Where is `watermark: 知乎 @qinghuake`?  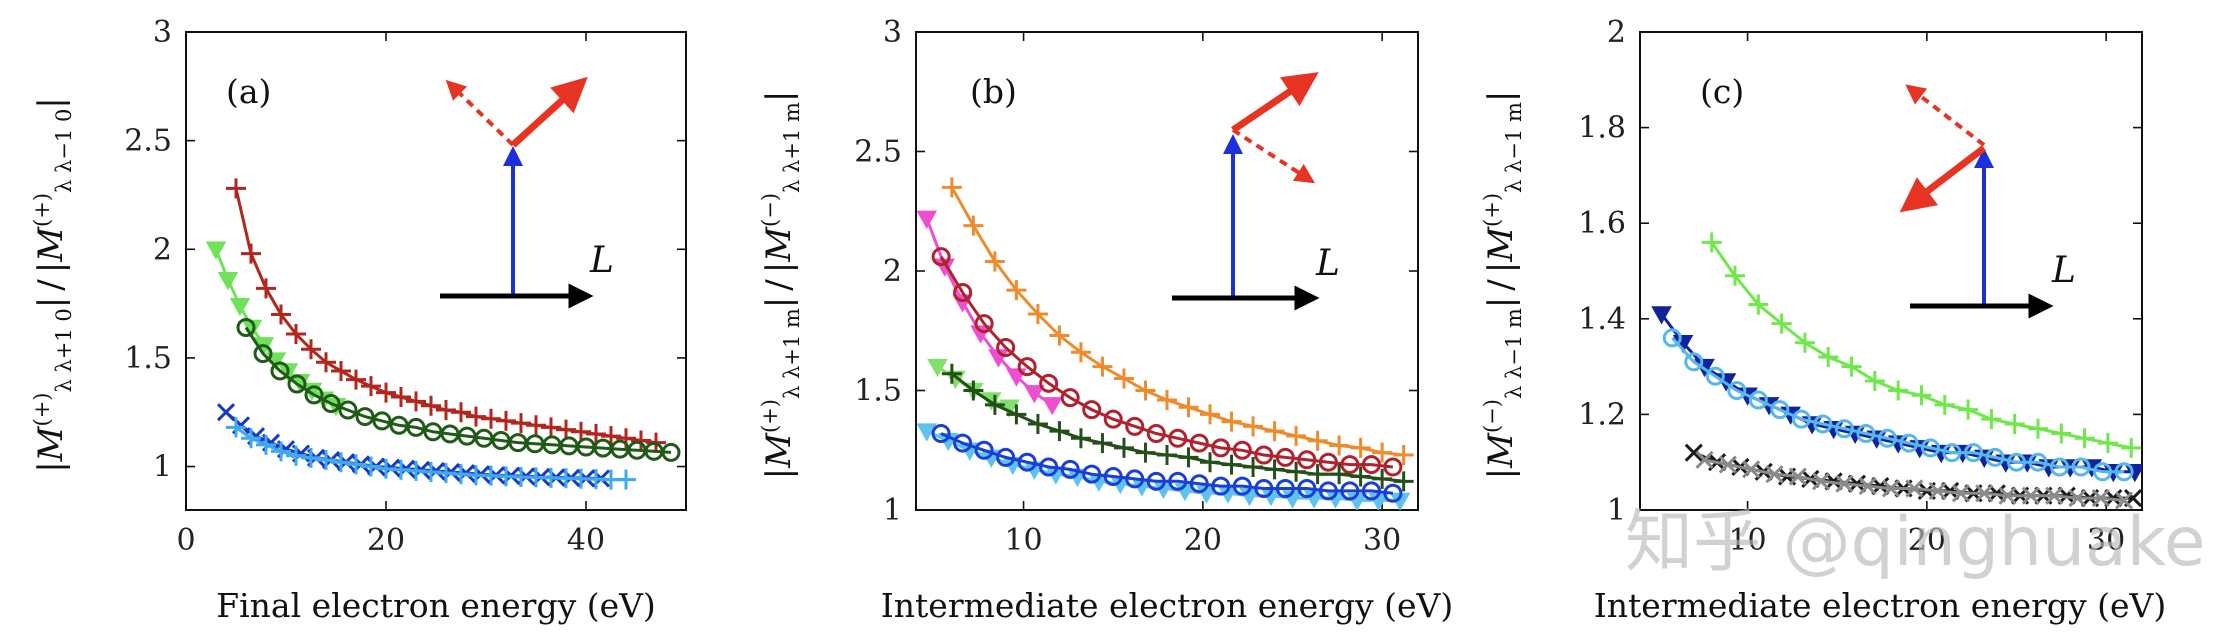 watermark: 知乎 @qinghuake is located at coordinates (1915, 542).